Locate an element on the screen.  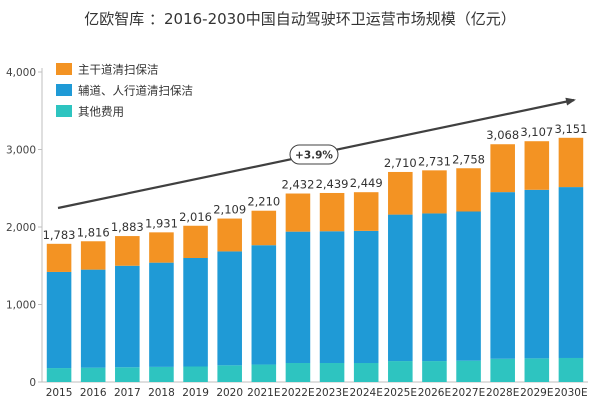
y-tick-label: 0 is located at coordinates (32, 383).